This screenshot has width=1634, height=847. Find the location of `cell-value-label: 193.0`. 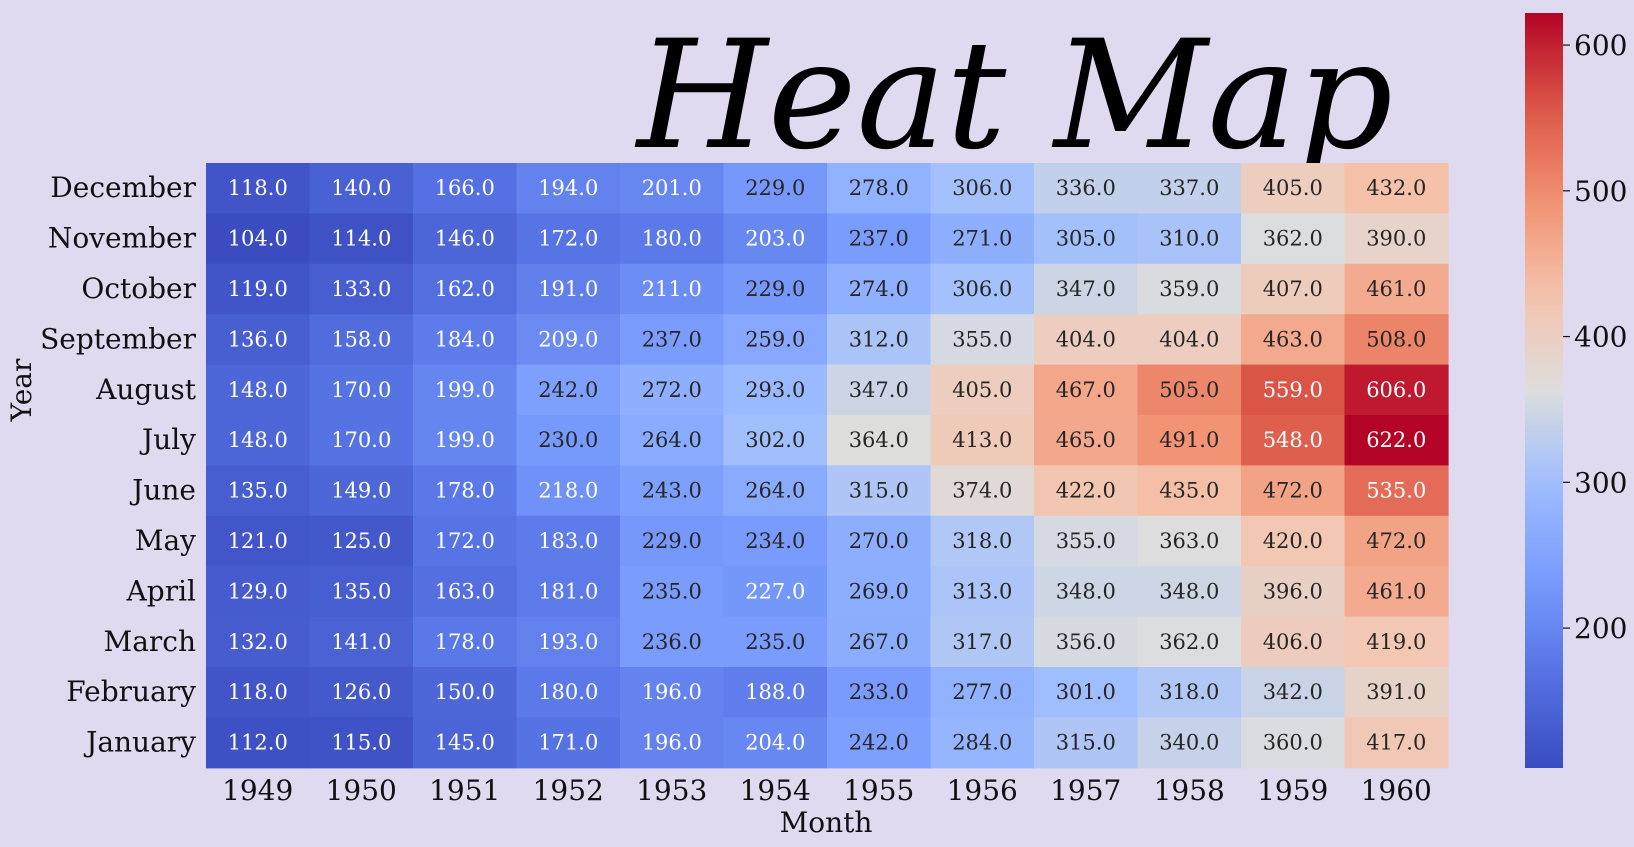

cell-value-label: 193.0 is located at coordinates (568, 642).